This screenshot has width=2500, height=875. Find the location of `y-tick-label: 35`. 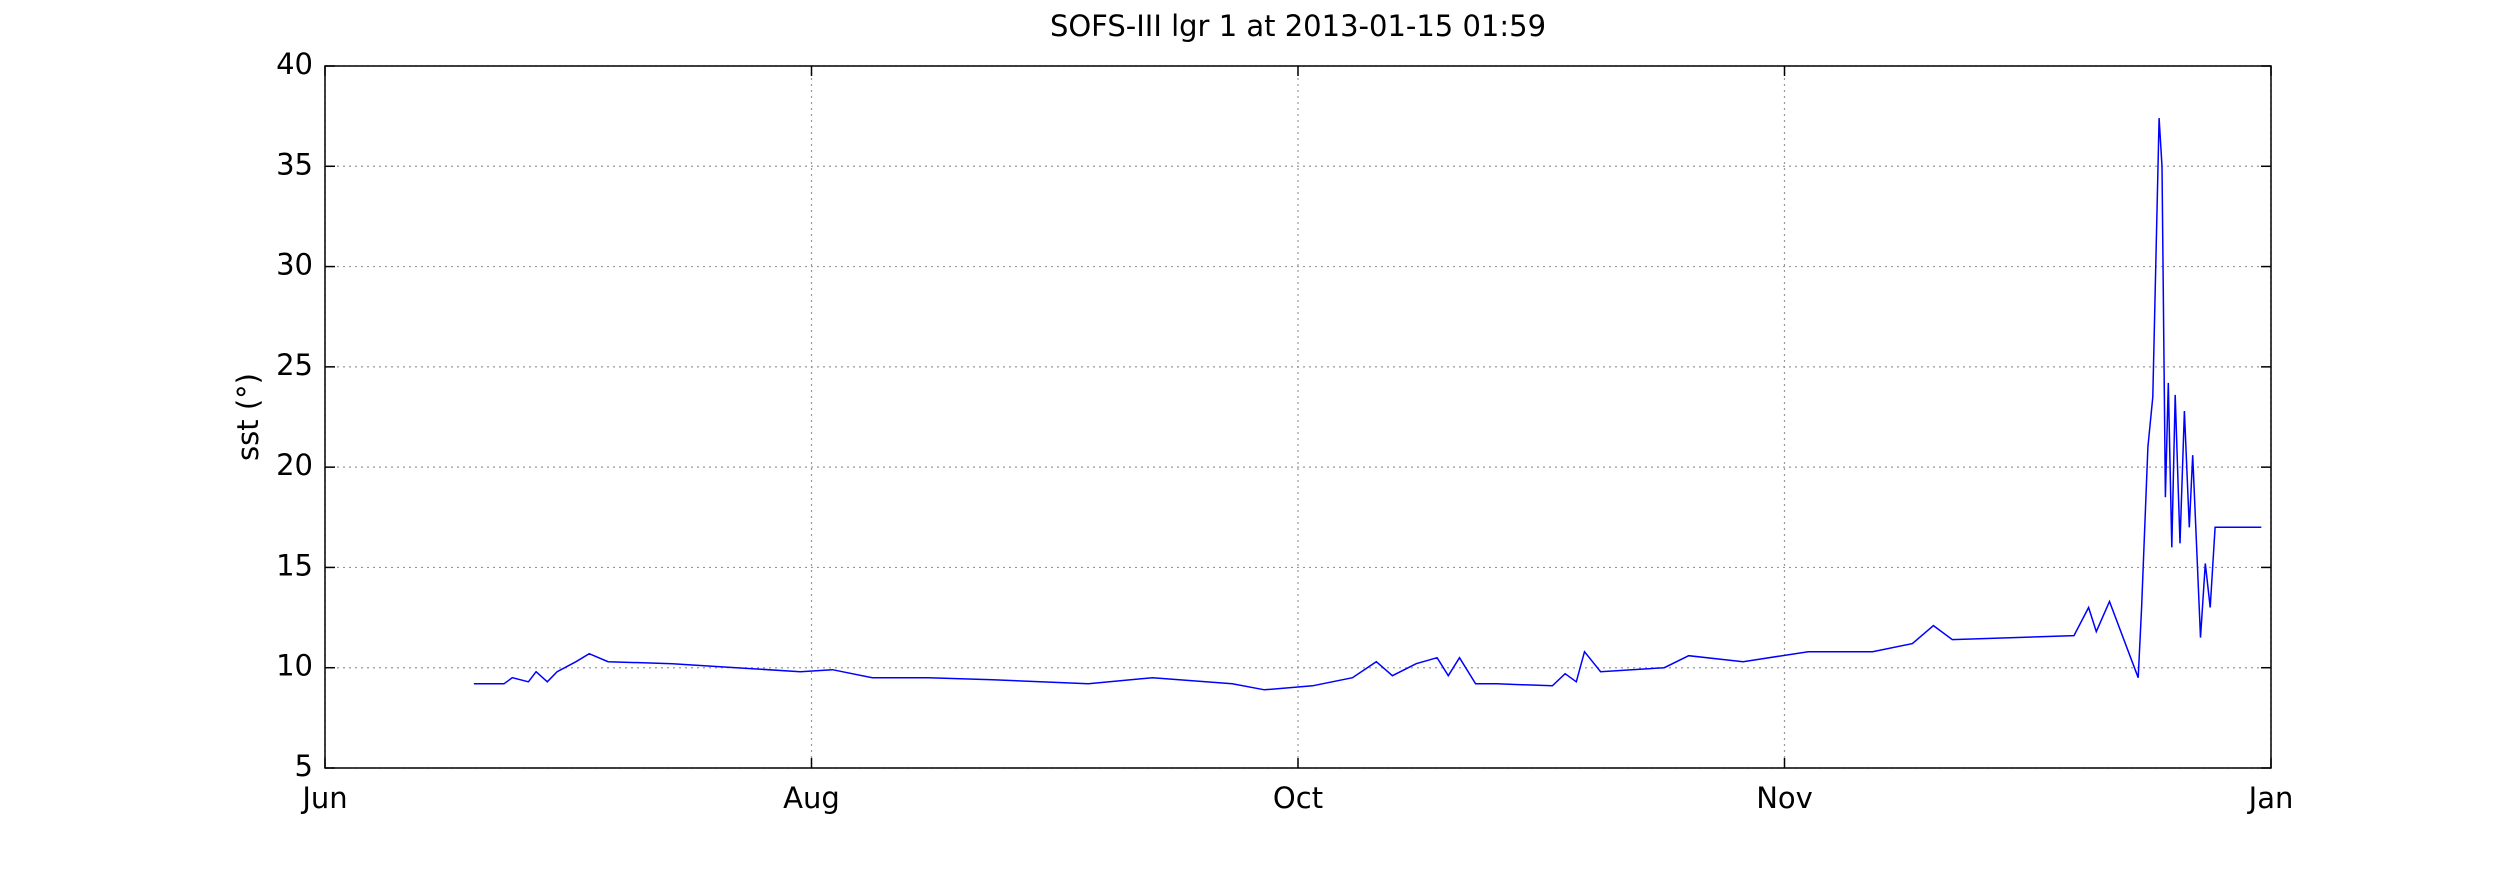

y-tick-label: 35 is located at coordinates (294, 164).